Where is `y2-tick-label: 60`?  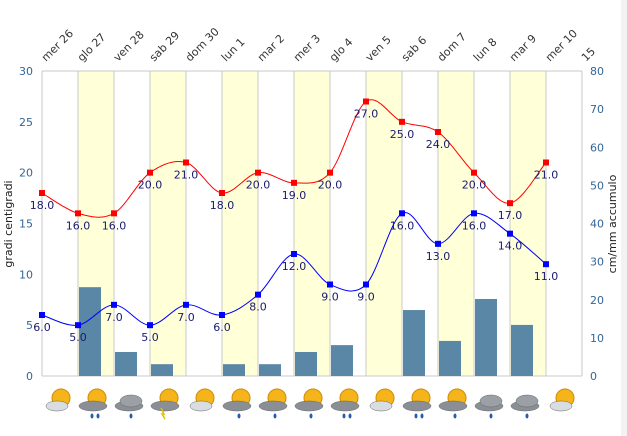
y2-tick-label: 60 is located at coordinates (597, 147).